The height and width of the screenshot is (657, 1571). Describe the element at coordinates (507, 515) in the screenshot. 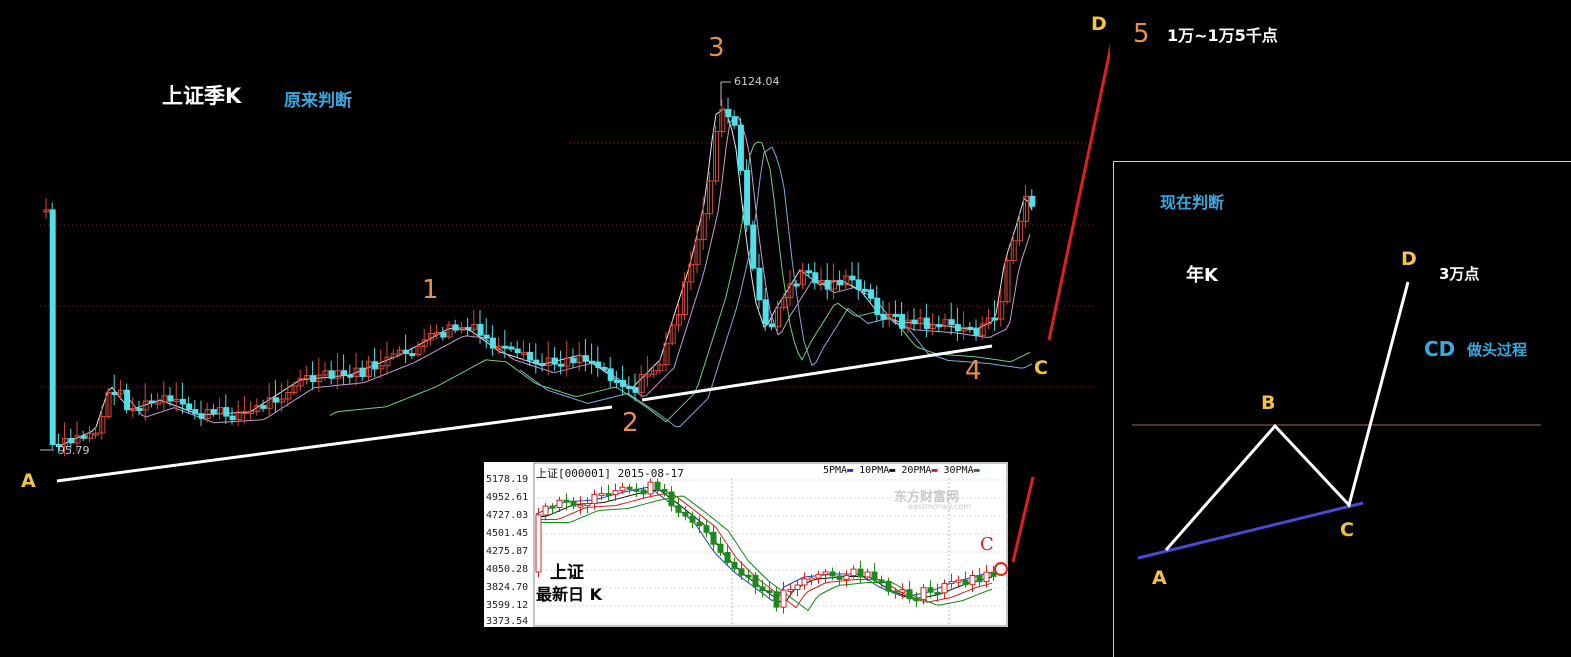

I see `inset-ytick: 4727.03` at that location.